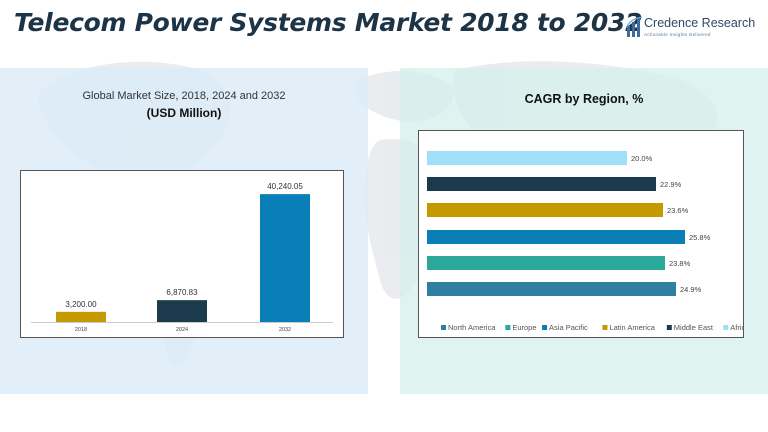  Describe the element at coordinates (182, 257) in the screenshot. I see `market-size-bar-chart: 3,200.00 2018 6,870.83 2024 40,240.05 2032` at that location.